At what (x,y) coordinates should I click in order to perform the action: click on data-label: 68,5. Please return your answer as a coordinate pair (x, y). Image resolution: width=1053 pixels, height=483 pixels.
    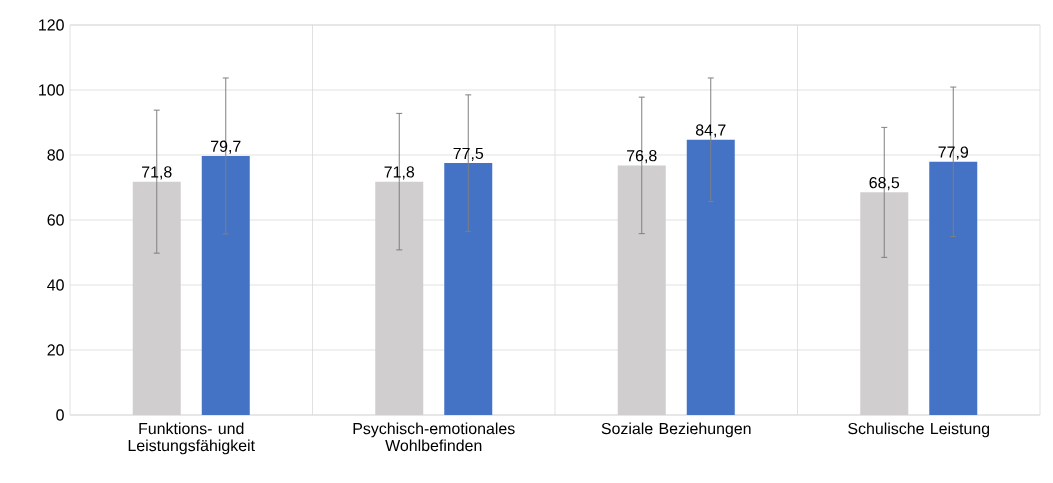
    Looking at the image, I should click on (884, 184).